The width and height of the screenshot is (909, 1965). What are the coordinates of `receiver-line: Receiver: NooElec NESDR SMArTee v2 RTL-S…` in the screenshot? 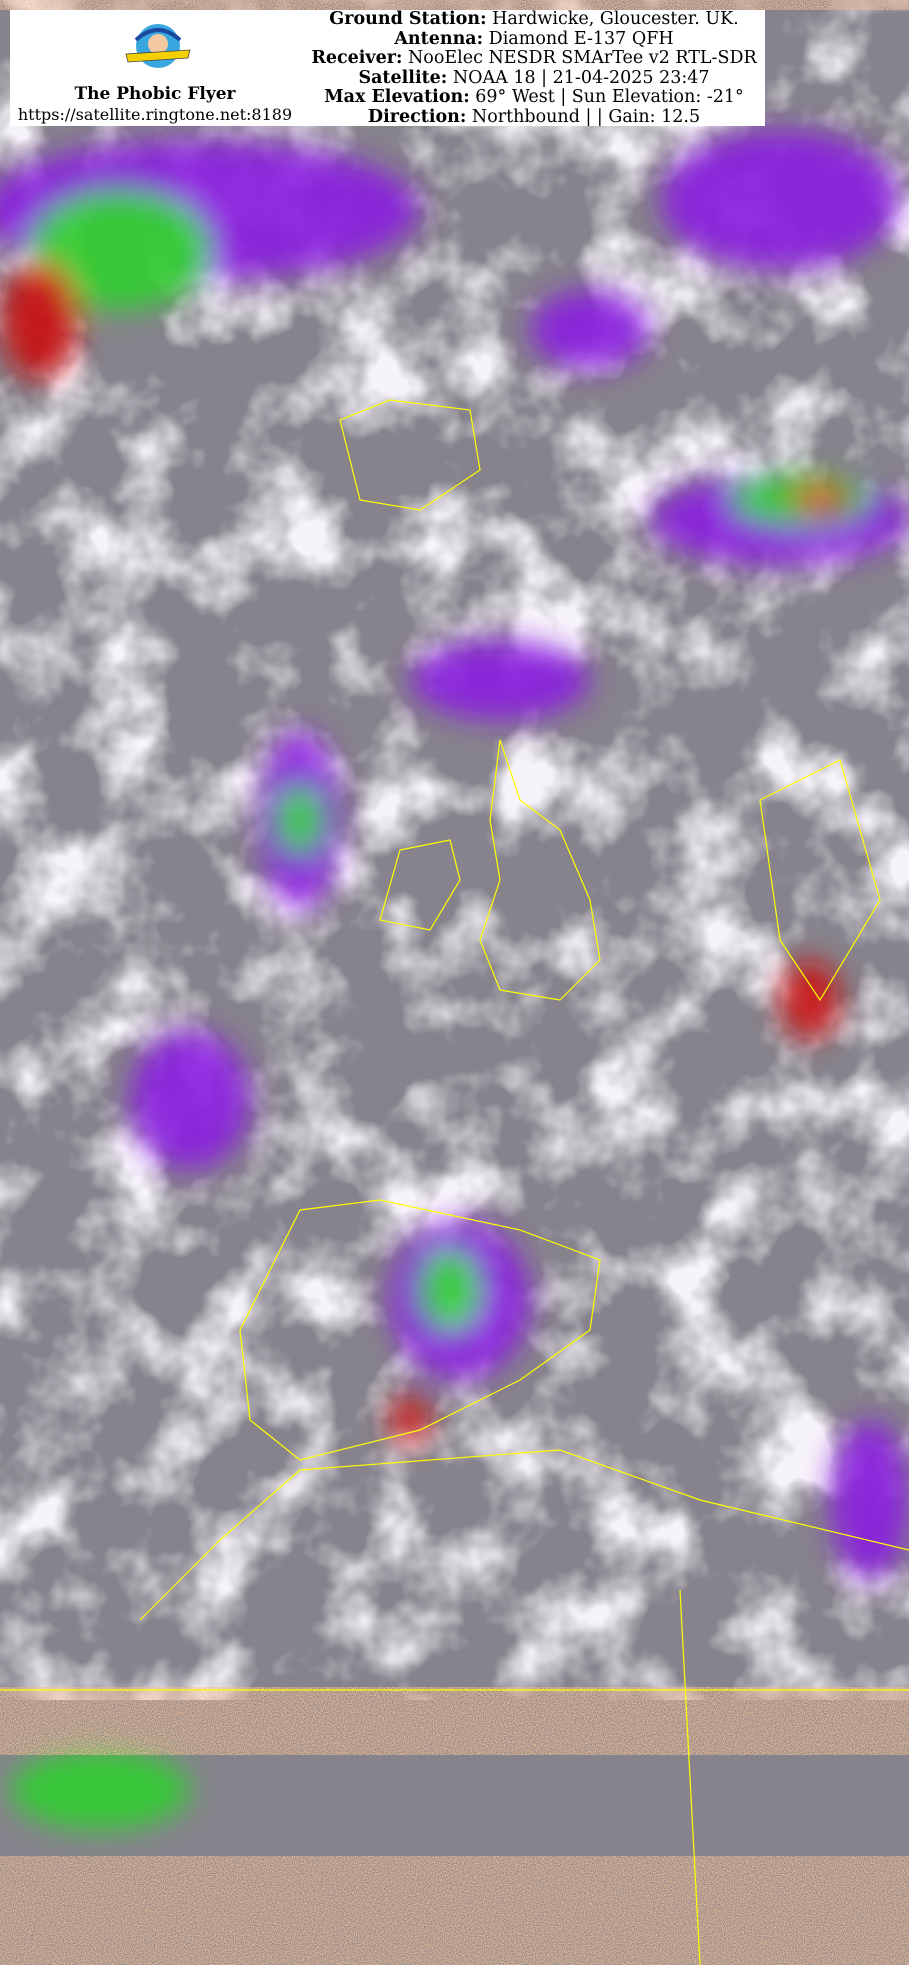 It's located at (534, 58).